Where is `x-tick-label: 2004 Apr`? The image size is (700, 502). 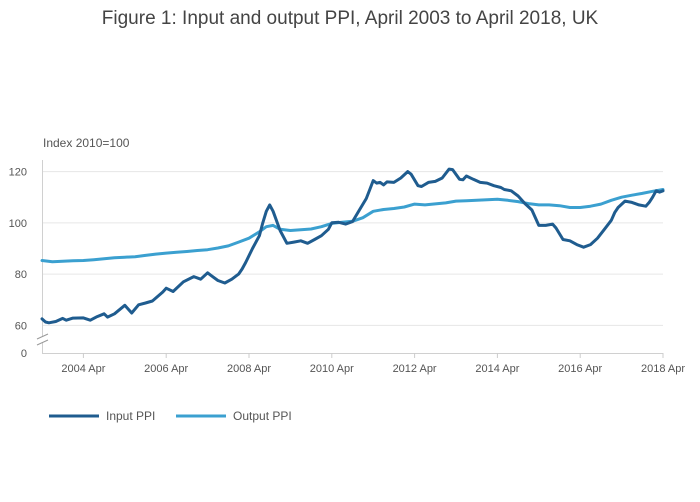
x-tick-label: 2004 Apr is located at coordinates (83, 369).